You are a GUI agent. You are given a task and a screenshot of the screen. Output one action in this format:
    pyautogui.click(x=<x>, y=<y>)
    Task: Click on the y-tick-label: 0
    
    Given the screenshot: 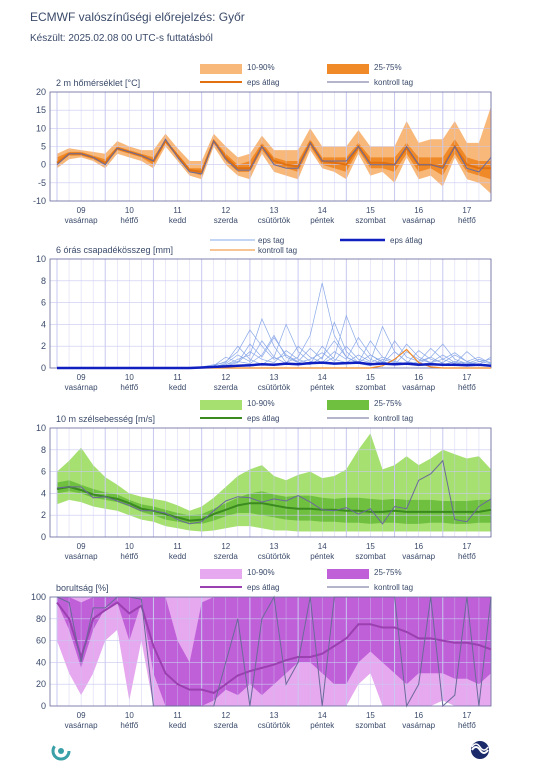 What is the action you would take?
    pyautogui.click(x=43, y=706)
    